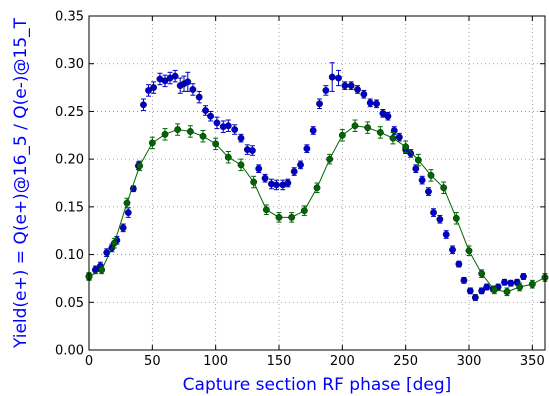  Describe the element at coordinates (279, 361) in the screenshot. I see `x-tick-label: 150` at that location.